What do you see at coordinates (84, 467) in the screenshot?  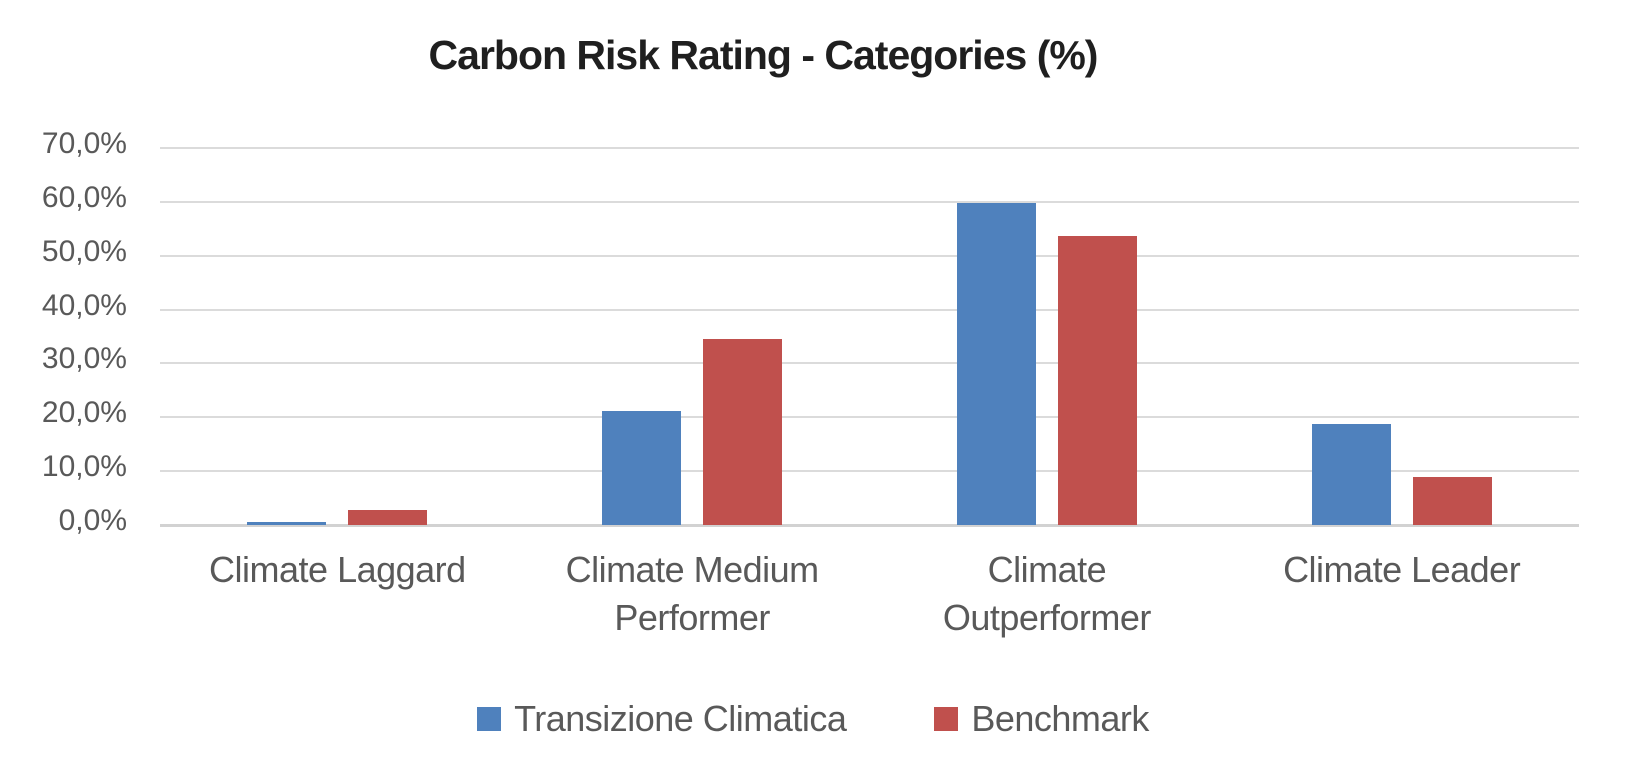 I see `y-tick-label-10: 10,0%` at bounding box center [84, 467].